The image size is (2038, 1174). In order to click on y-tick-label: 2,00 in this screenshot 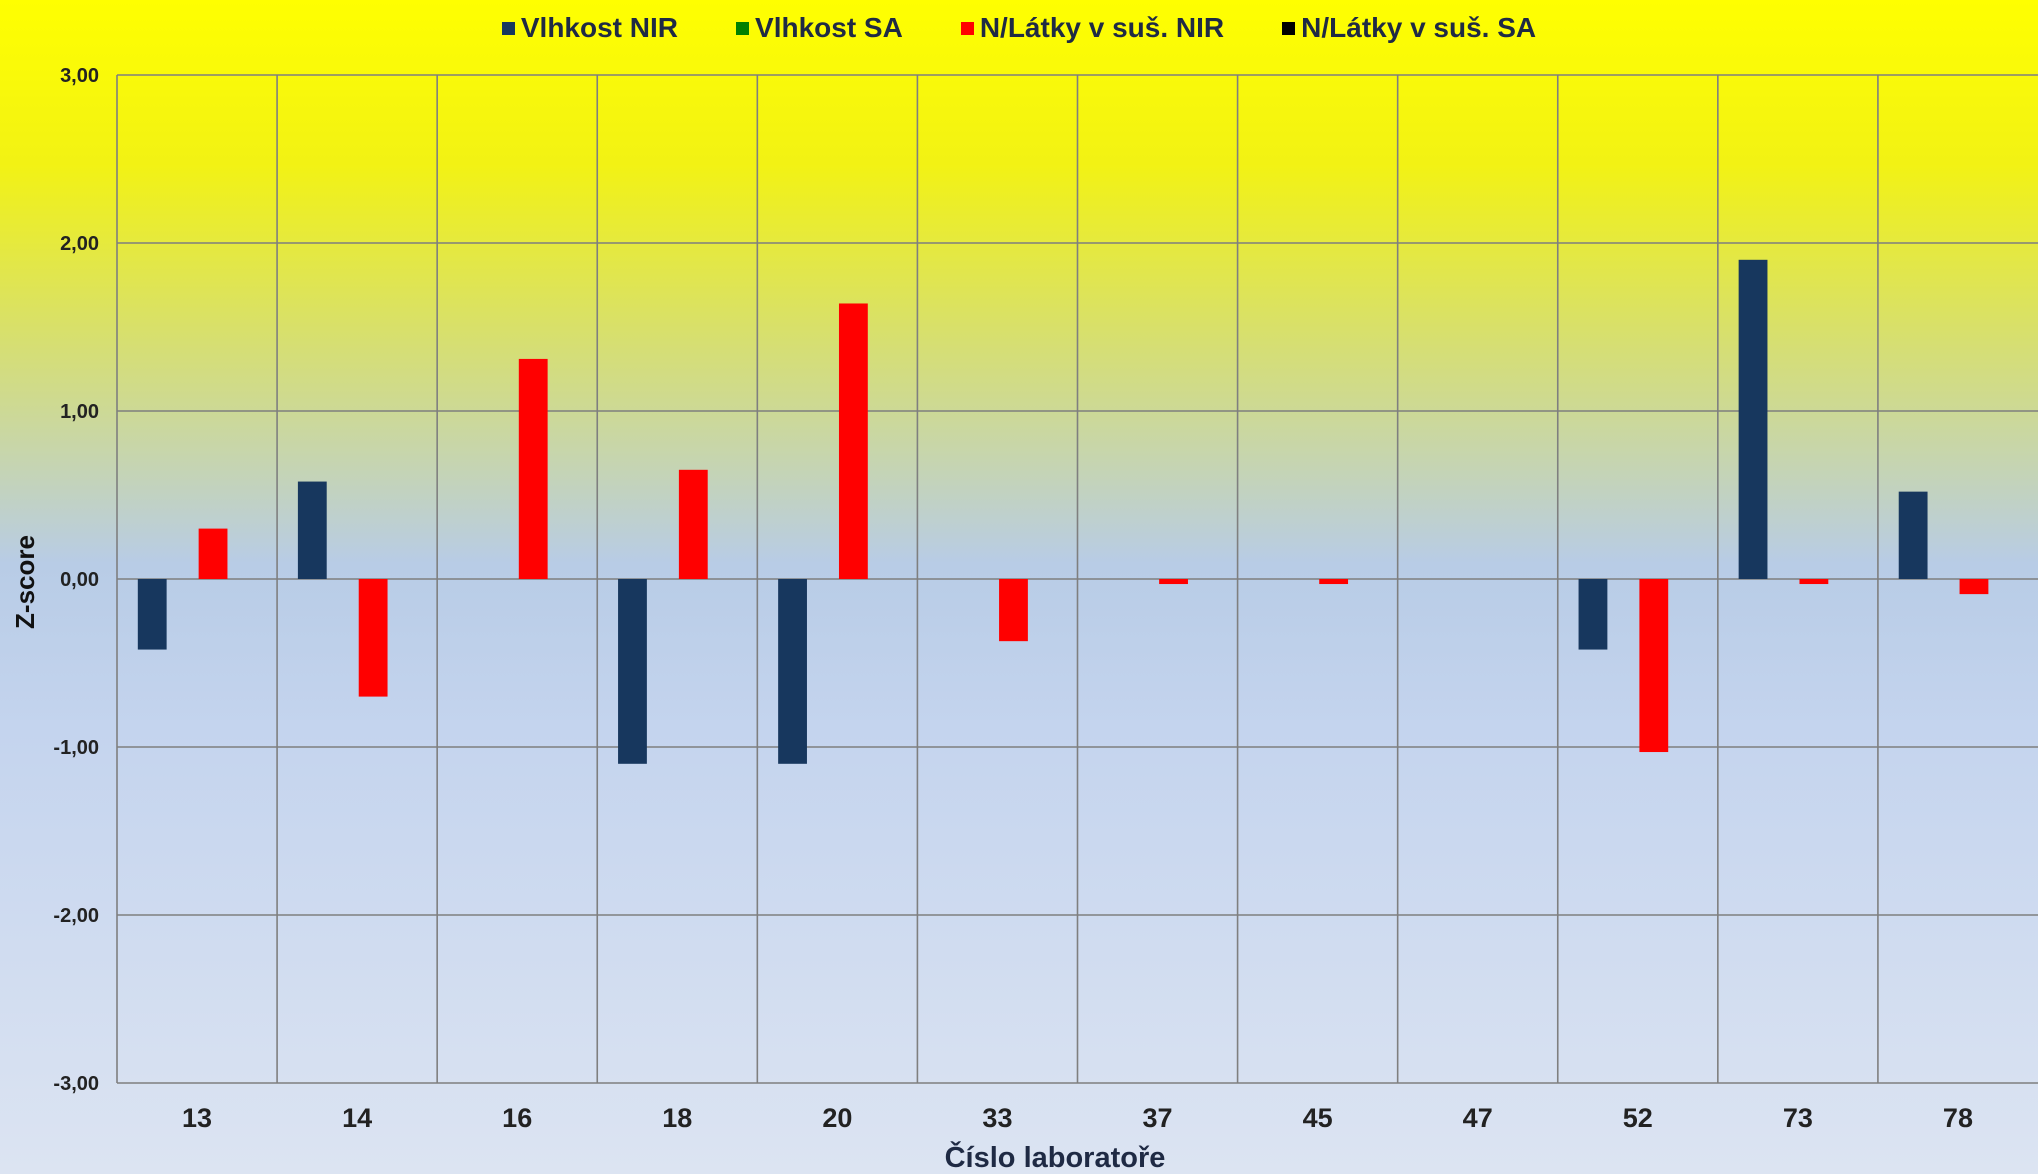, I will do `click(79, 244)`.